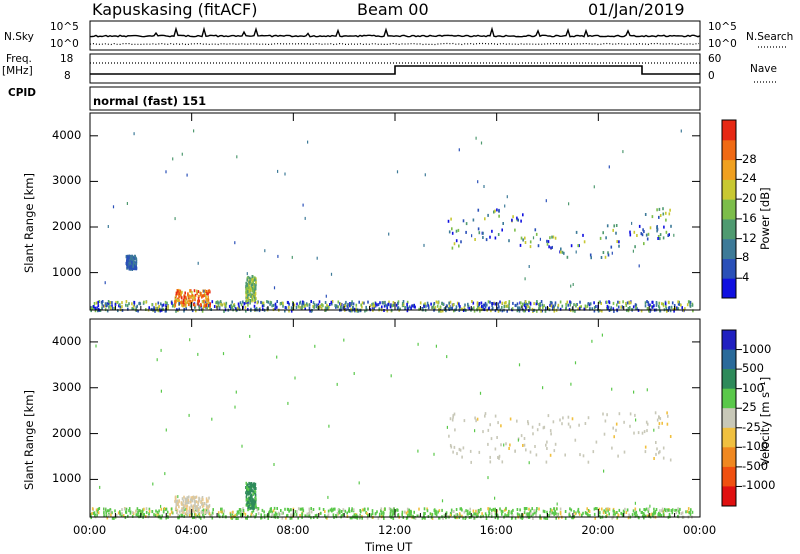 This screenshot has height=554, width=800. What do you see at coordinates (759, 485) in the screenshot?
I see `velocity-colorbar-tick-label: -1000` at bounding box center [759, 485].